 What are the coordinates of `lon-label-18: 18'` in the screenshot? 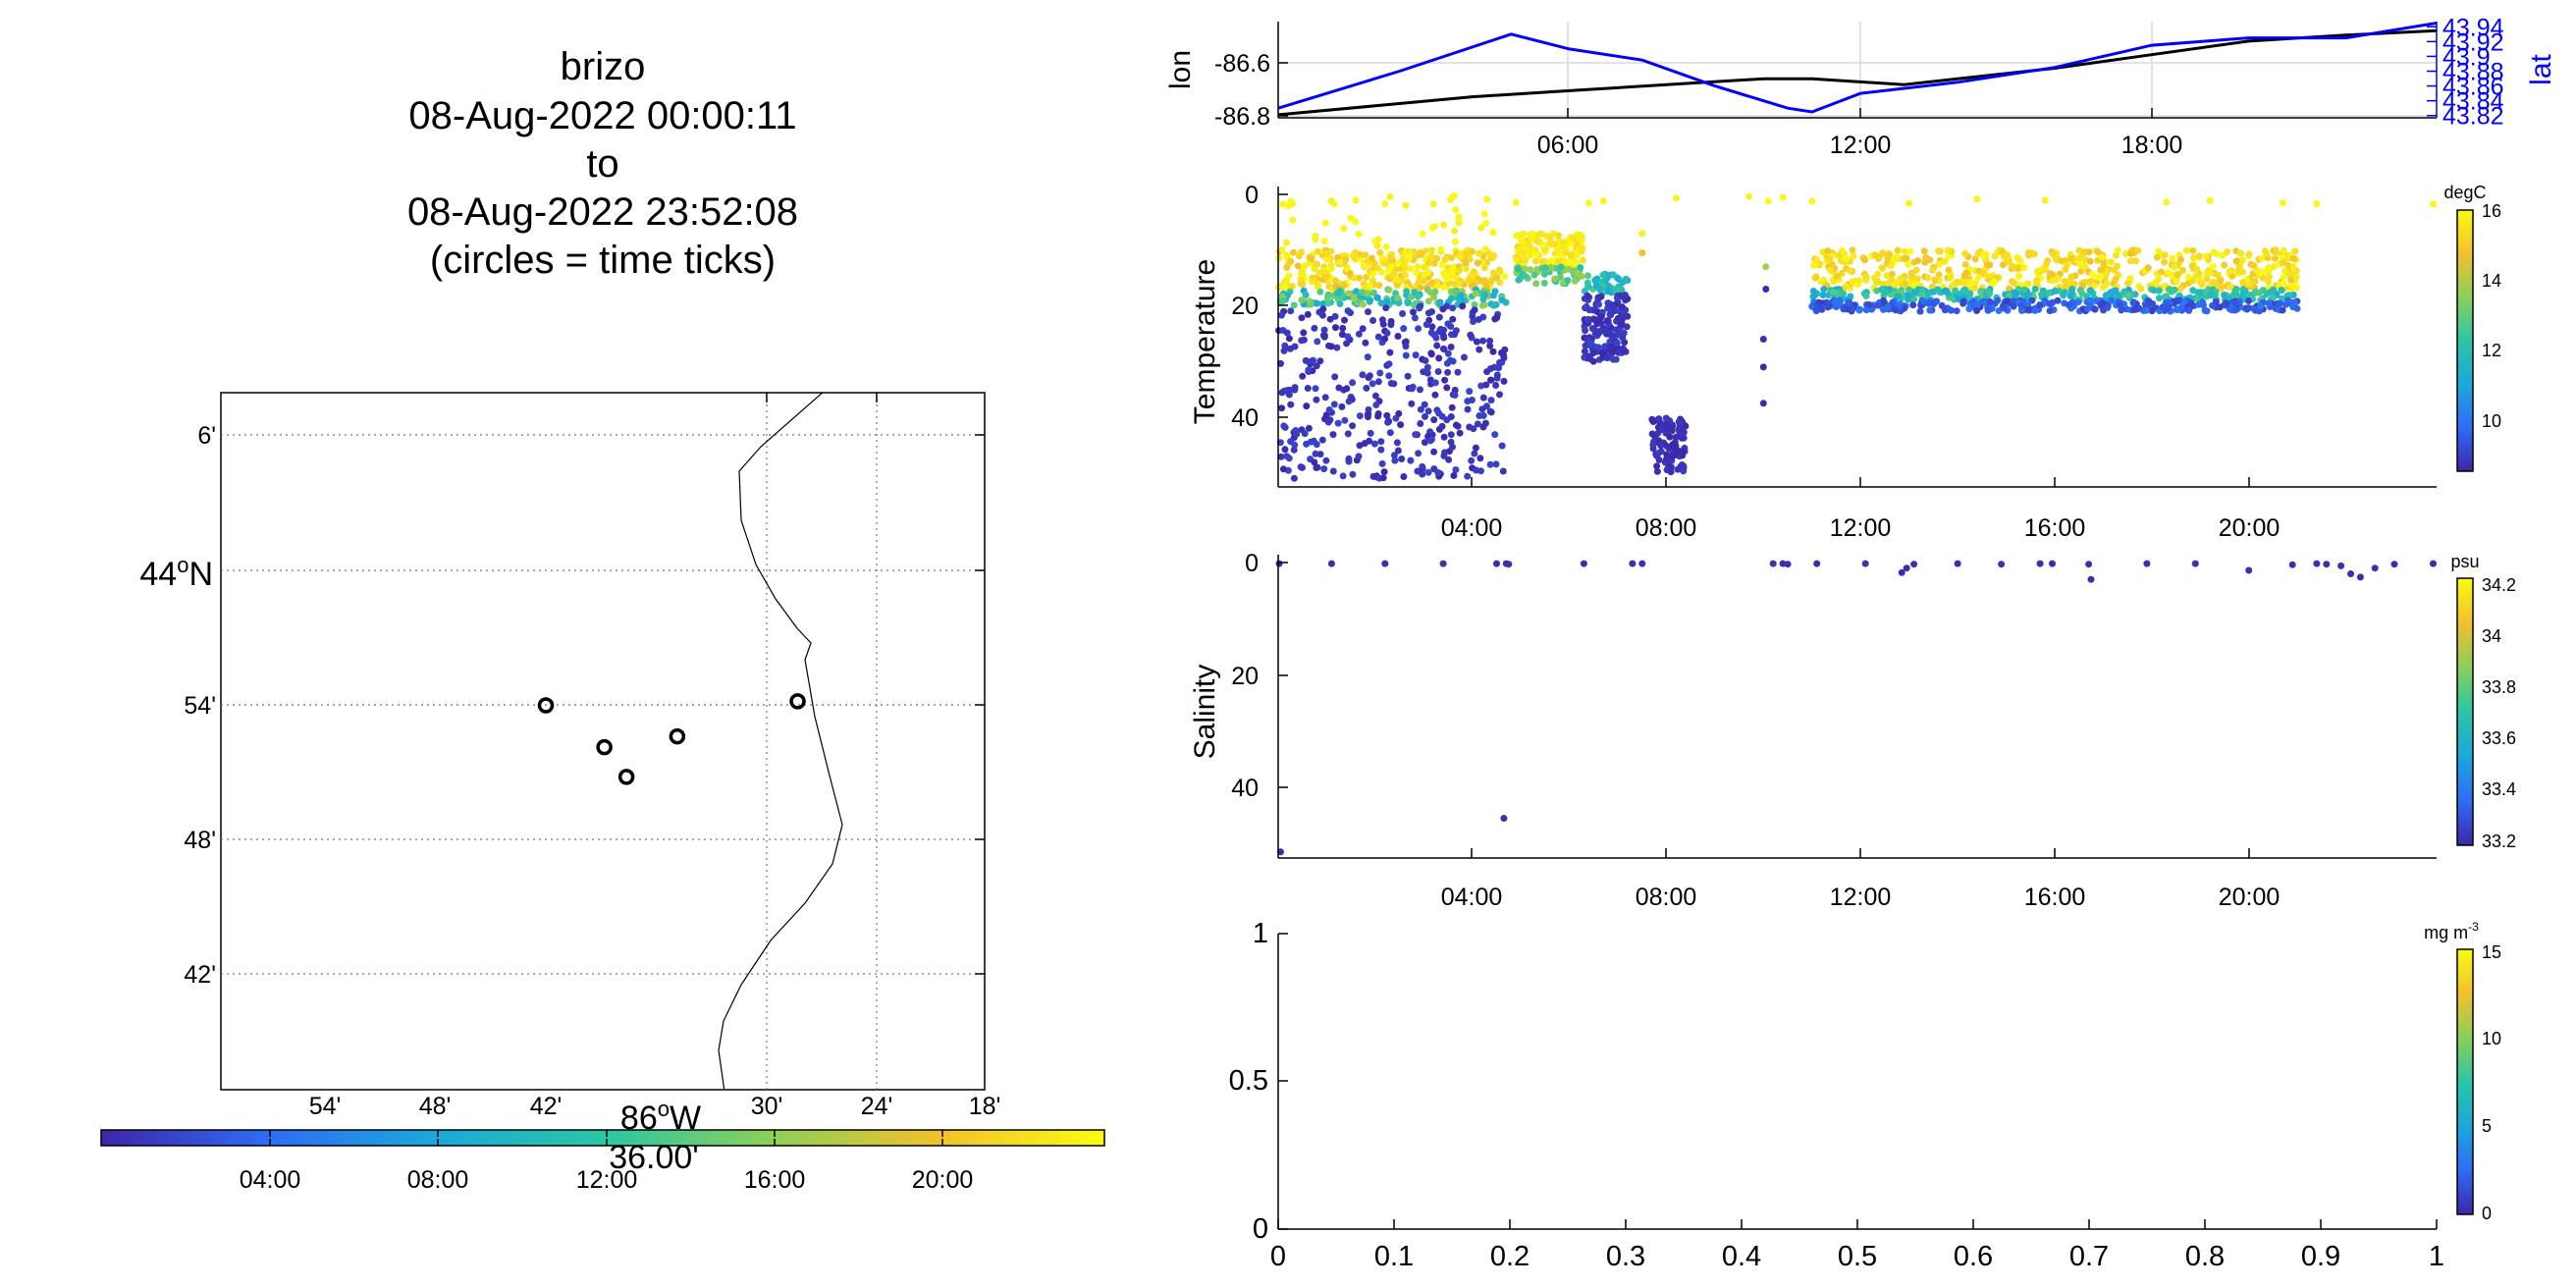 It's located at (985, 1106).